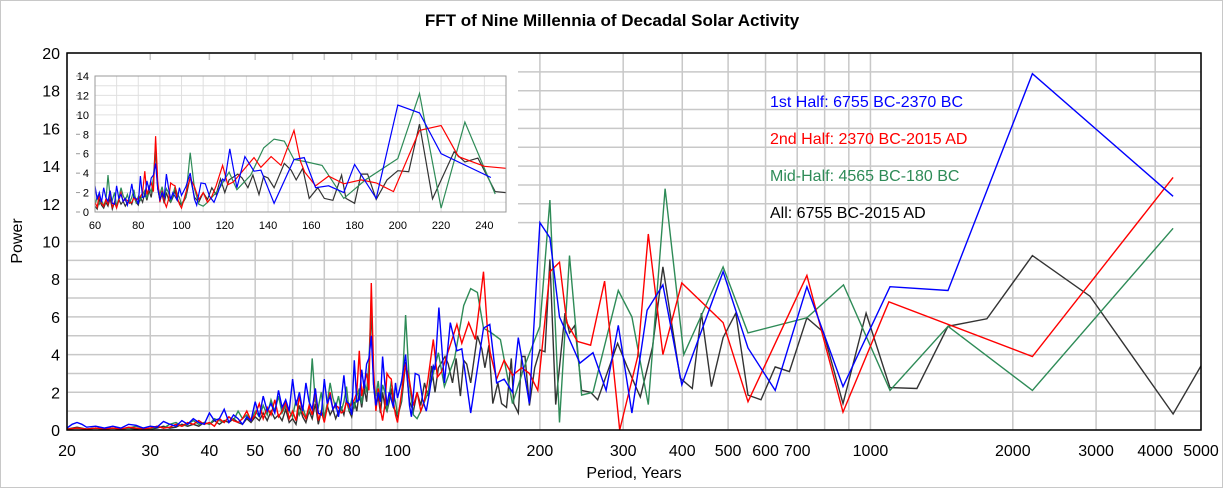 The height and width of the screenshot is (488, 1223). Describe the element at coordinates (871, 451) in the screenshot. I see `x-tick-label: 1000` at that location.